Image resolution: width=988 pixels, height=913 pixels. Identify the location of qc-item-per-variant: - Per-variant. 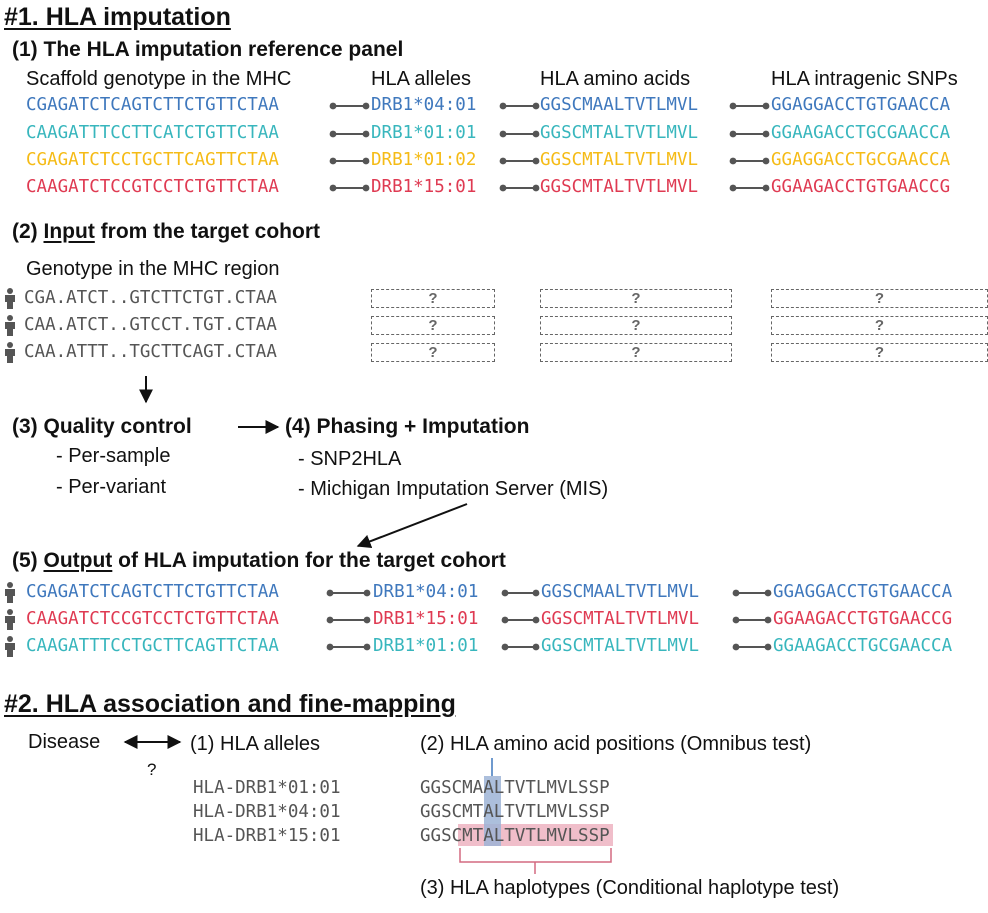
(111, 487).